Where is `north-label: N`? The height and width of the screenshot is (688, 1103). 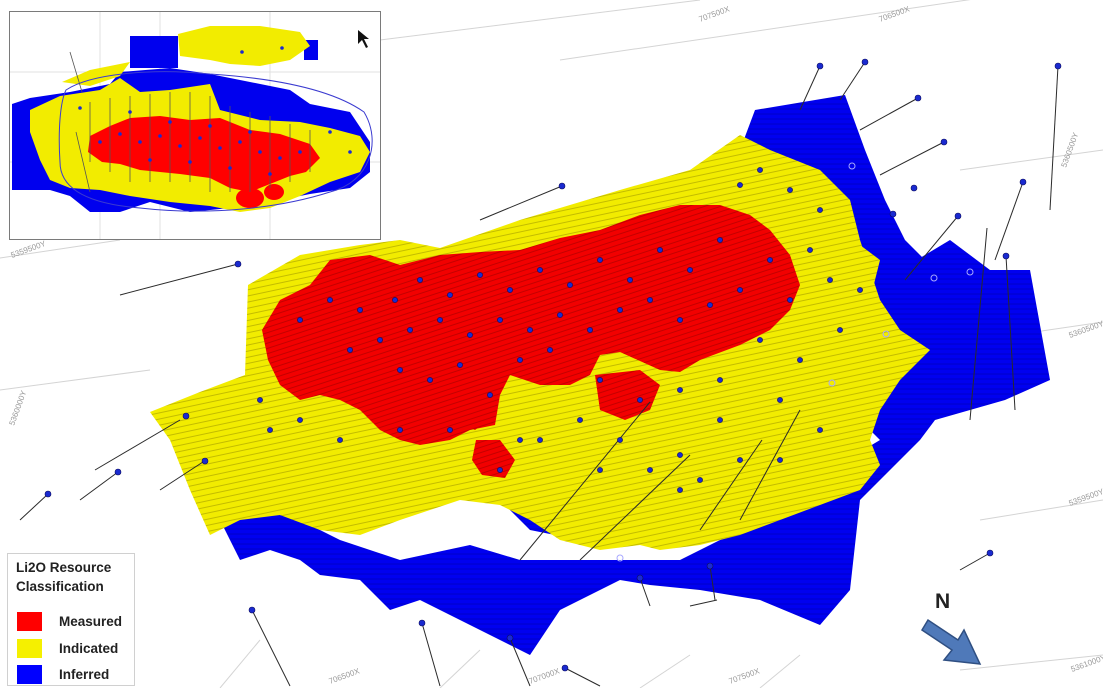
north-label: N is located at coordinates (943, 601).